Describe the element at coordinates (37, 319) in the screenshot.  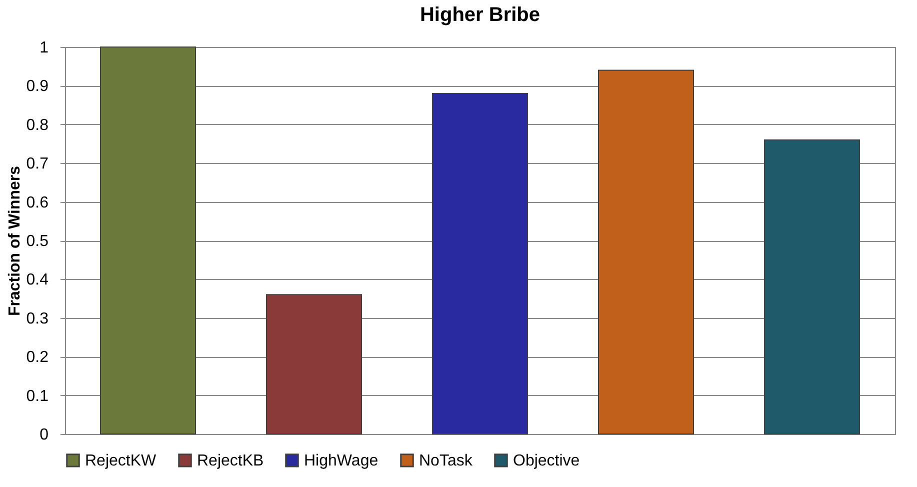
I see `y-tick-label: 0.3` at that location.